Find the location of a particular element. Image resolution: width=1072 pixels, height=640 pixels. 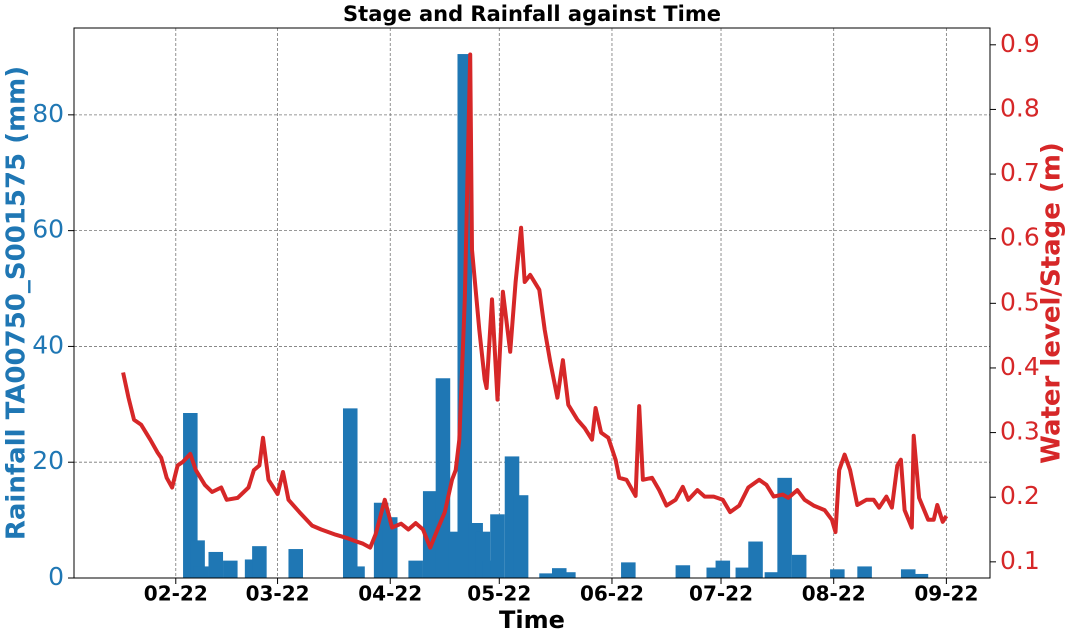

y2-tick-label: 0.7 is located at coordinates (1020, 172).